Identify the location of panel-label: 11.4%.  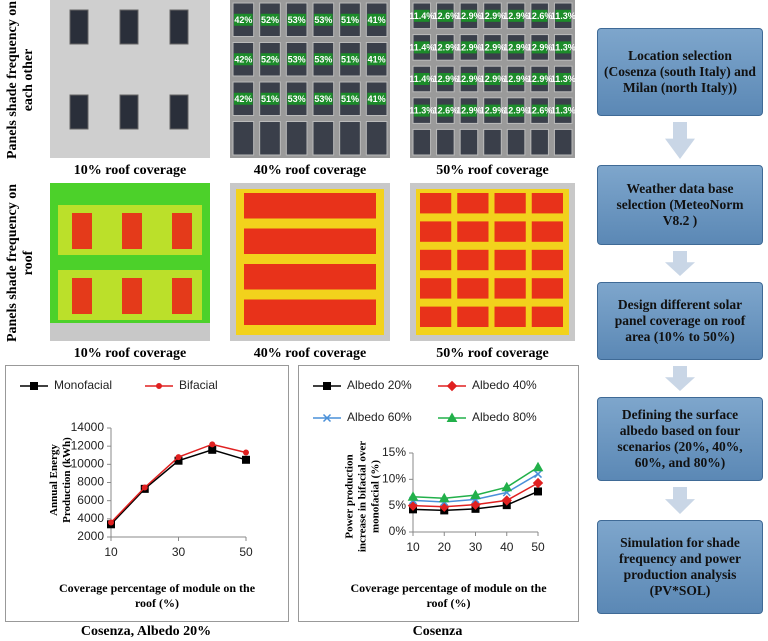
(422, 79).